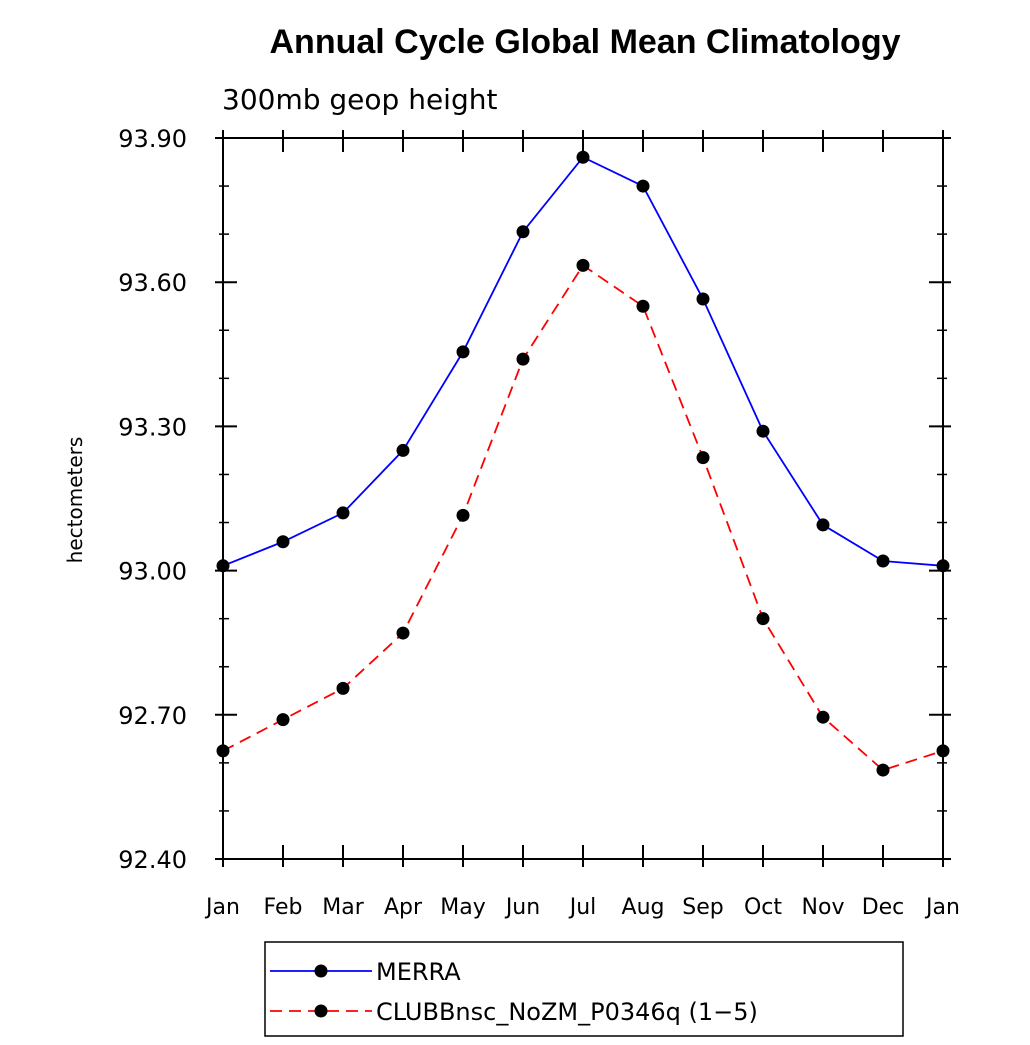  What do you see at coordinates (883, 907) in the screenshot?
I see `x-tick-label: Dec` at bounding box center [883, 907].